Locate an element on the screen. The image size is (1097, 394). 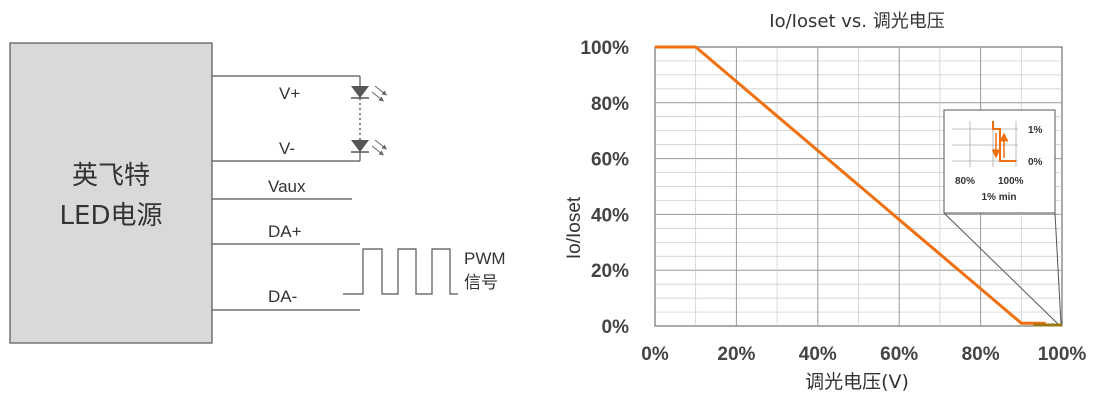
inset-x-label-80: 80% is located at coordinates (965, 181).